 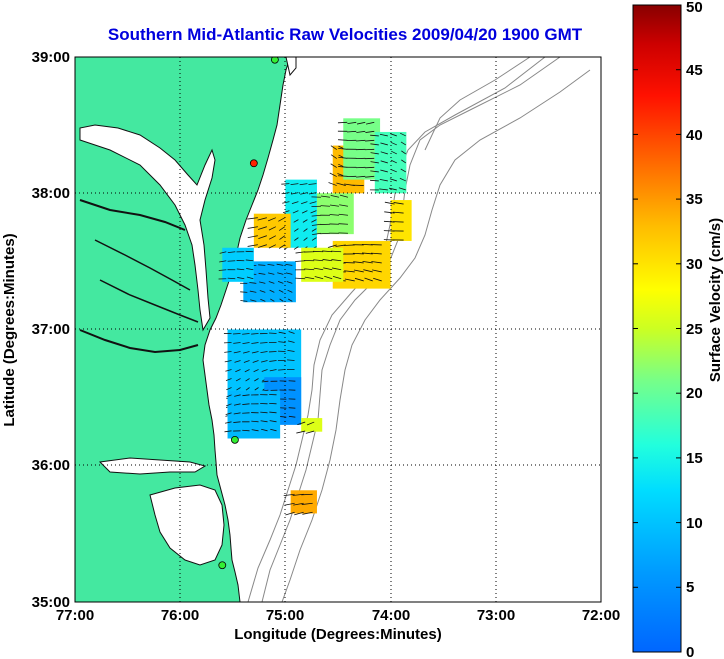 I want to click on colorbar-tick-label: 5, so click(x=690, y=587).